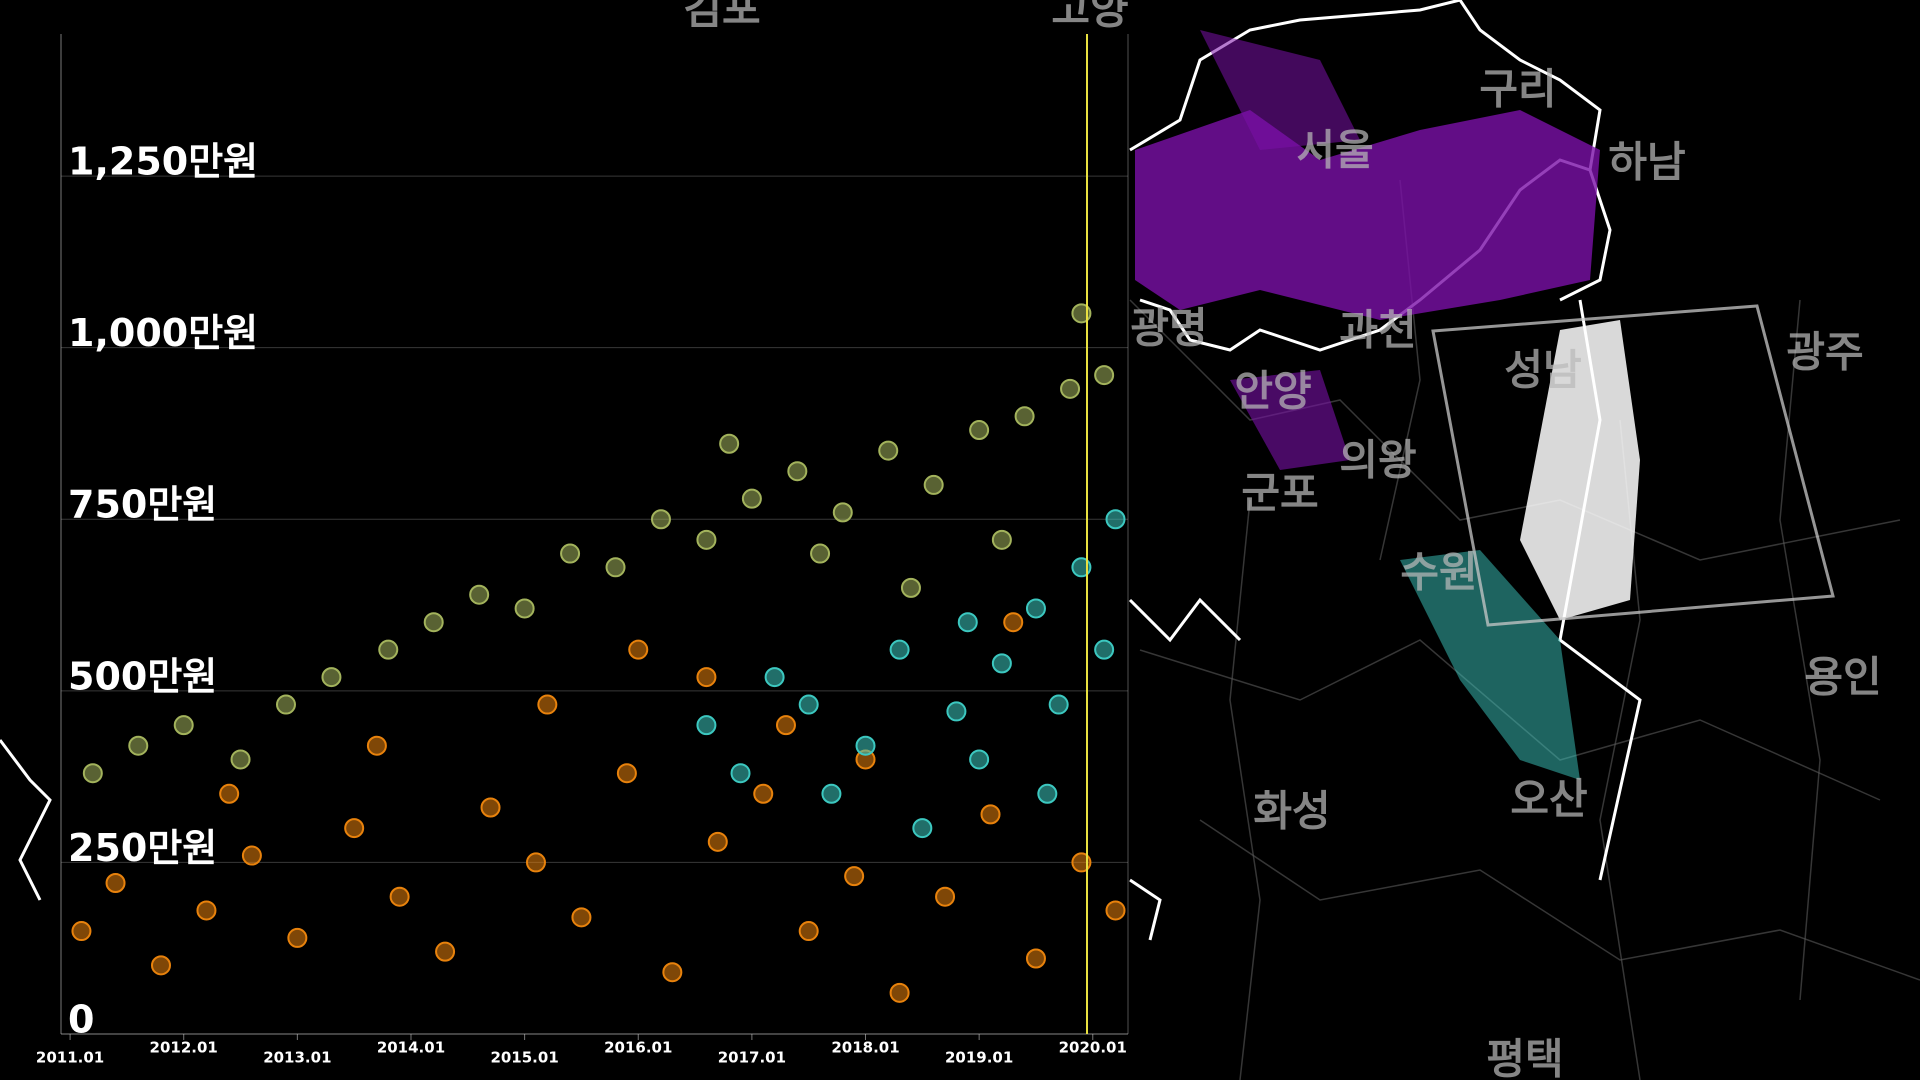  What do you see at coordinates (1290, 420) in the screenshot?
I see `anyang-density` at bounding box center [1290, 420].